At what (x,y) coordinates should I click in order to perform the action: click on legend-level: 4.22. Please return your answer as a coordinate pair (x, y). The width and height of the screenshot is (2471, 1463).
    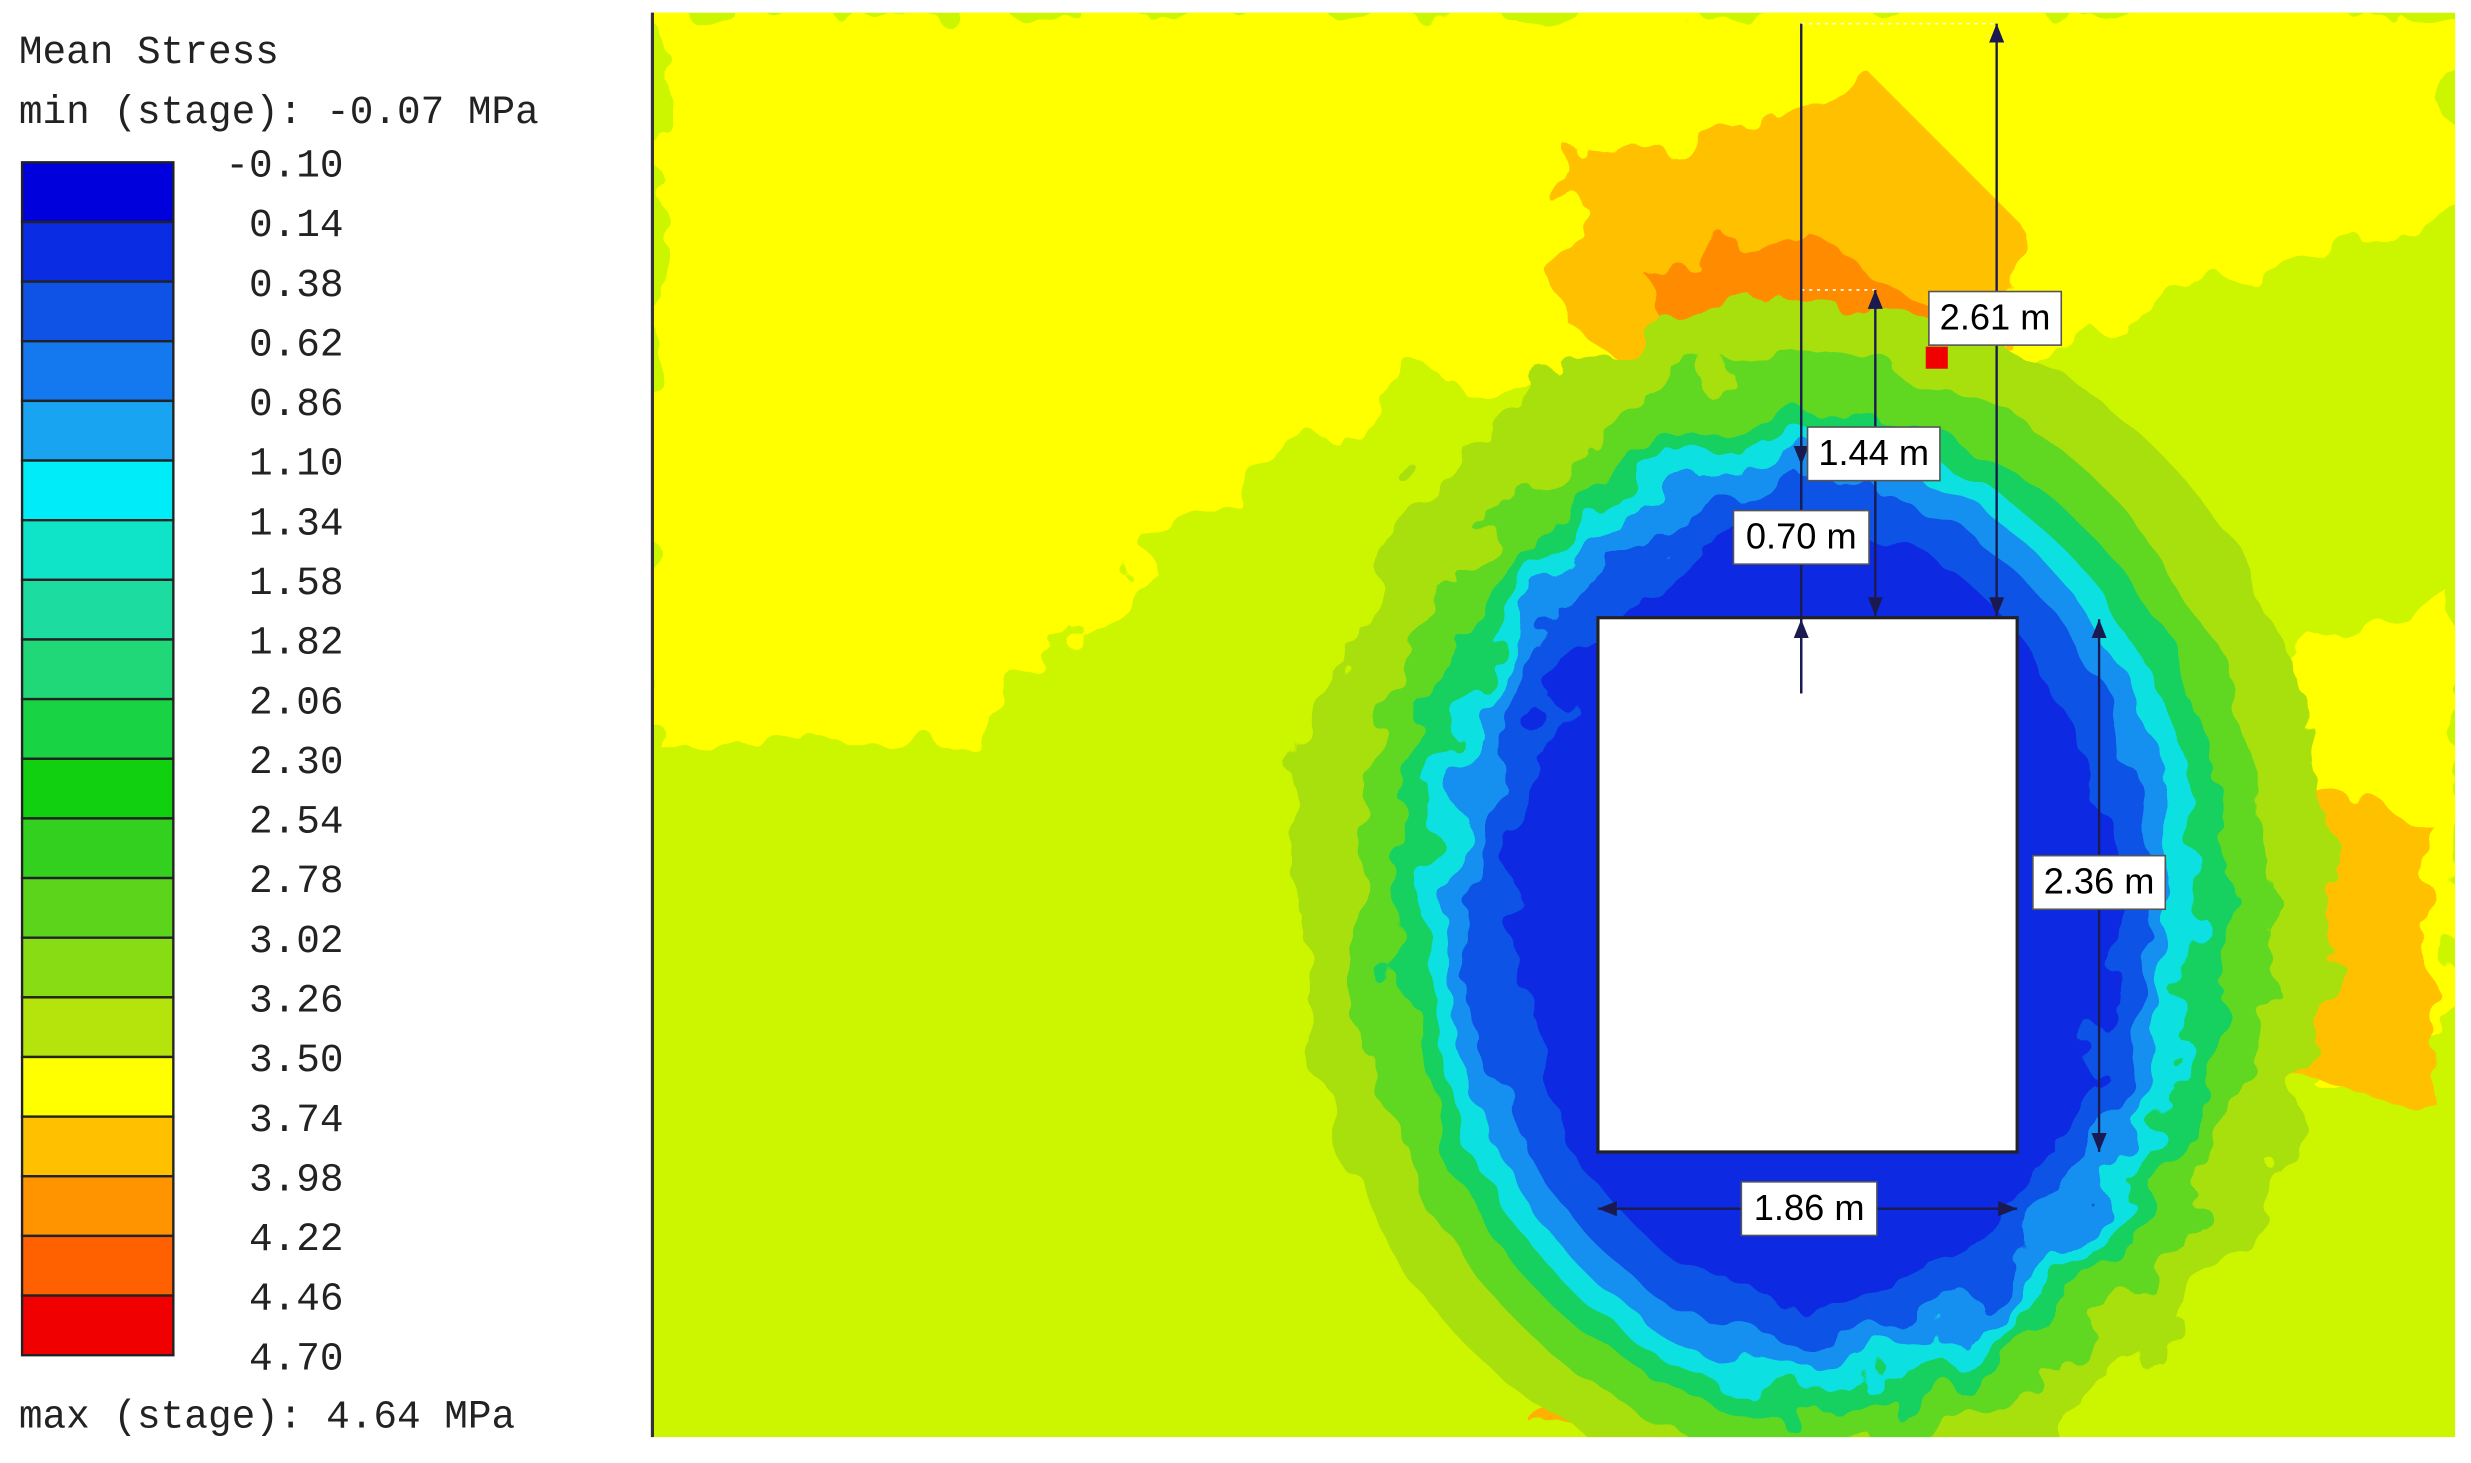
    Looking at the image, I should click on (296, 1239).